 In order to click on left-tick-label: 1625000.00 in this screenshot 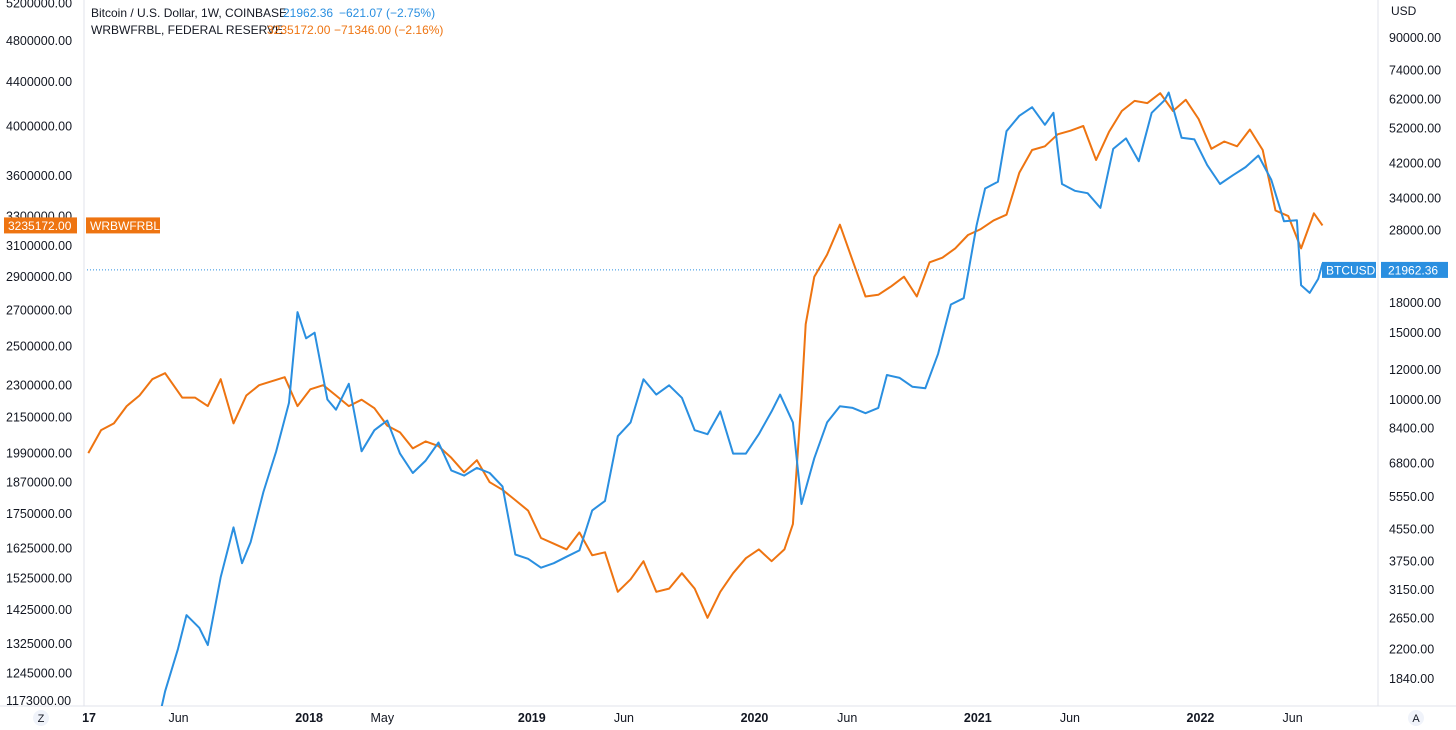, I will do `click(39, 549)`.